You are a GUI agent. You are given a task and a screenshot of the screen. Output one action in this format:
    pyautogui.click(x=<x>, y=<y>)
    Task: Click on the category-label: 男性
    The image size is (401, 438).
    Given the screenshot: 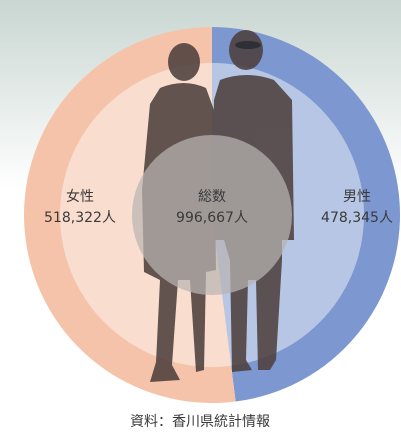 What is the action you would take?
    pyautogui.click(x=357, y=197)
    